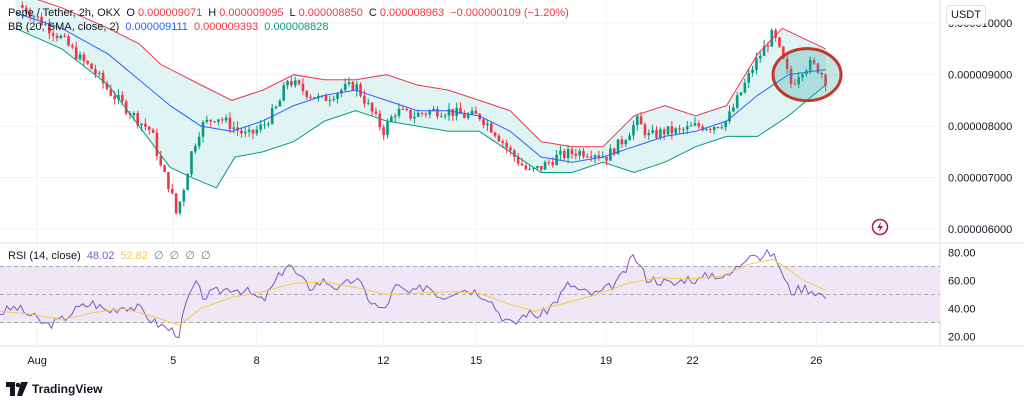 Image resolution: width=1024 pixels, height=403 pixels. What do you see at coordinates (37, 361) in the screenshot?
I see `time-tick-label: Aug` at bounding box center [37, 361].